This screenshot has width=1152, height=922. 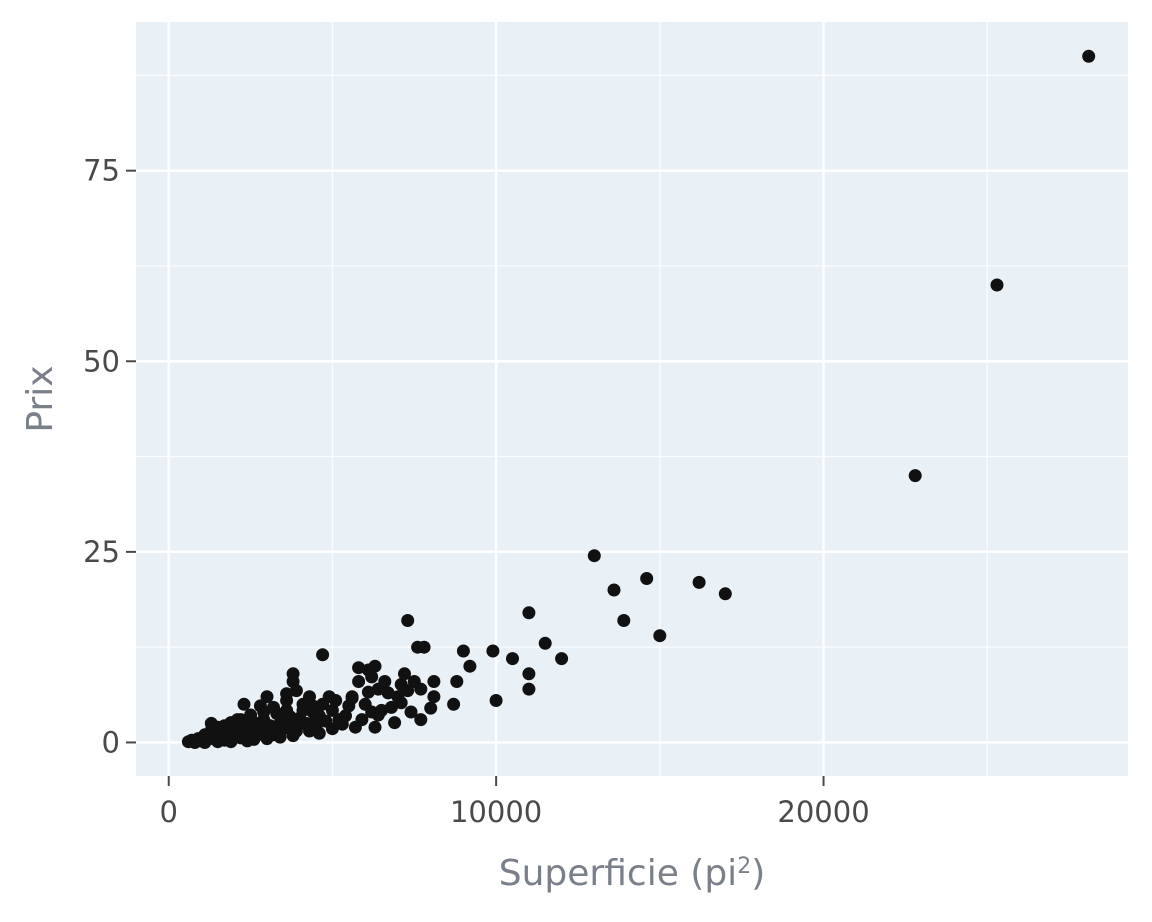 What do you see at coordinates (618, 873) in the screenshot?
I see `x-axis-title-main: Superficie (pi` at bounding box center [618, 873].